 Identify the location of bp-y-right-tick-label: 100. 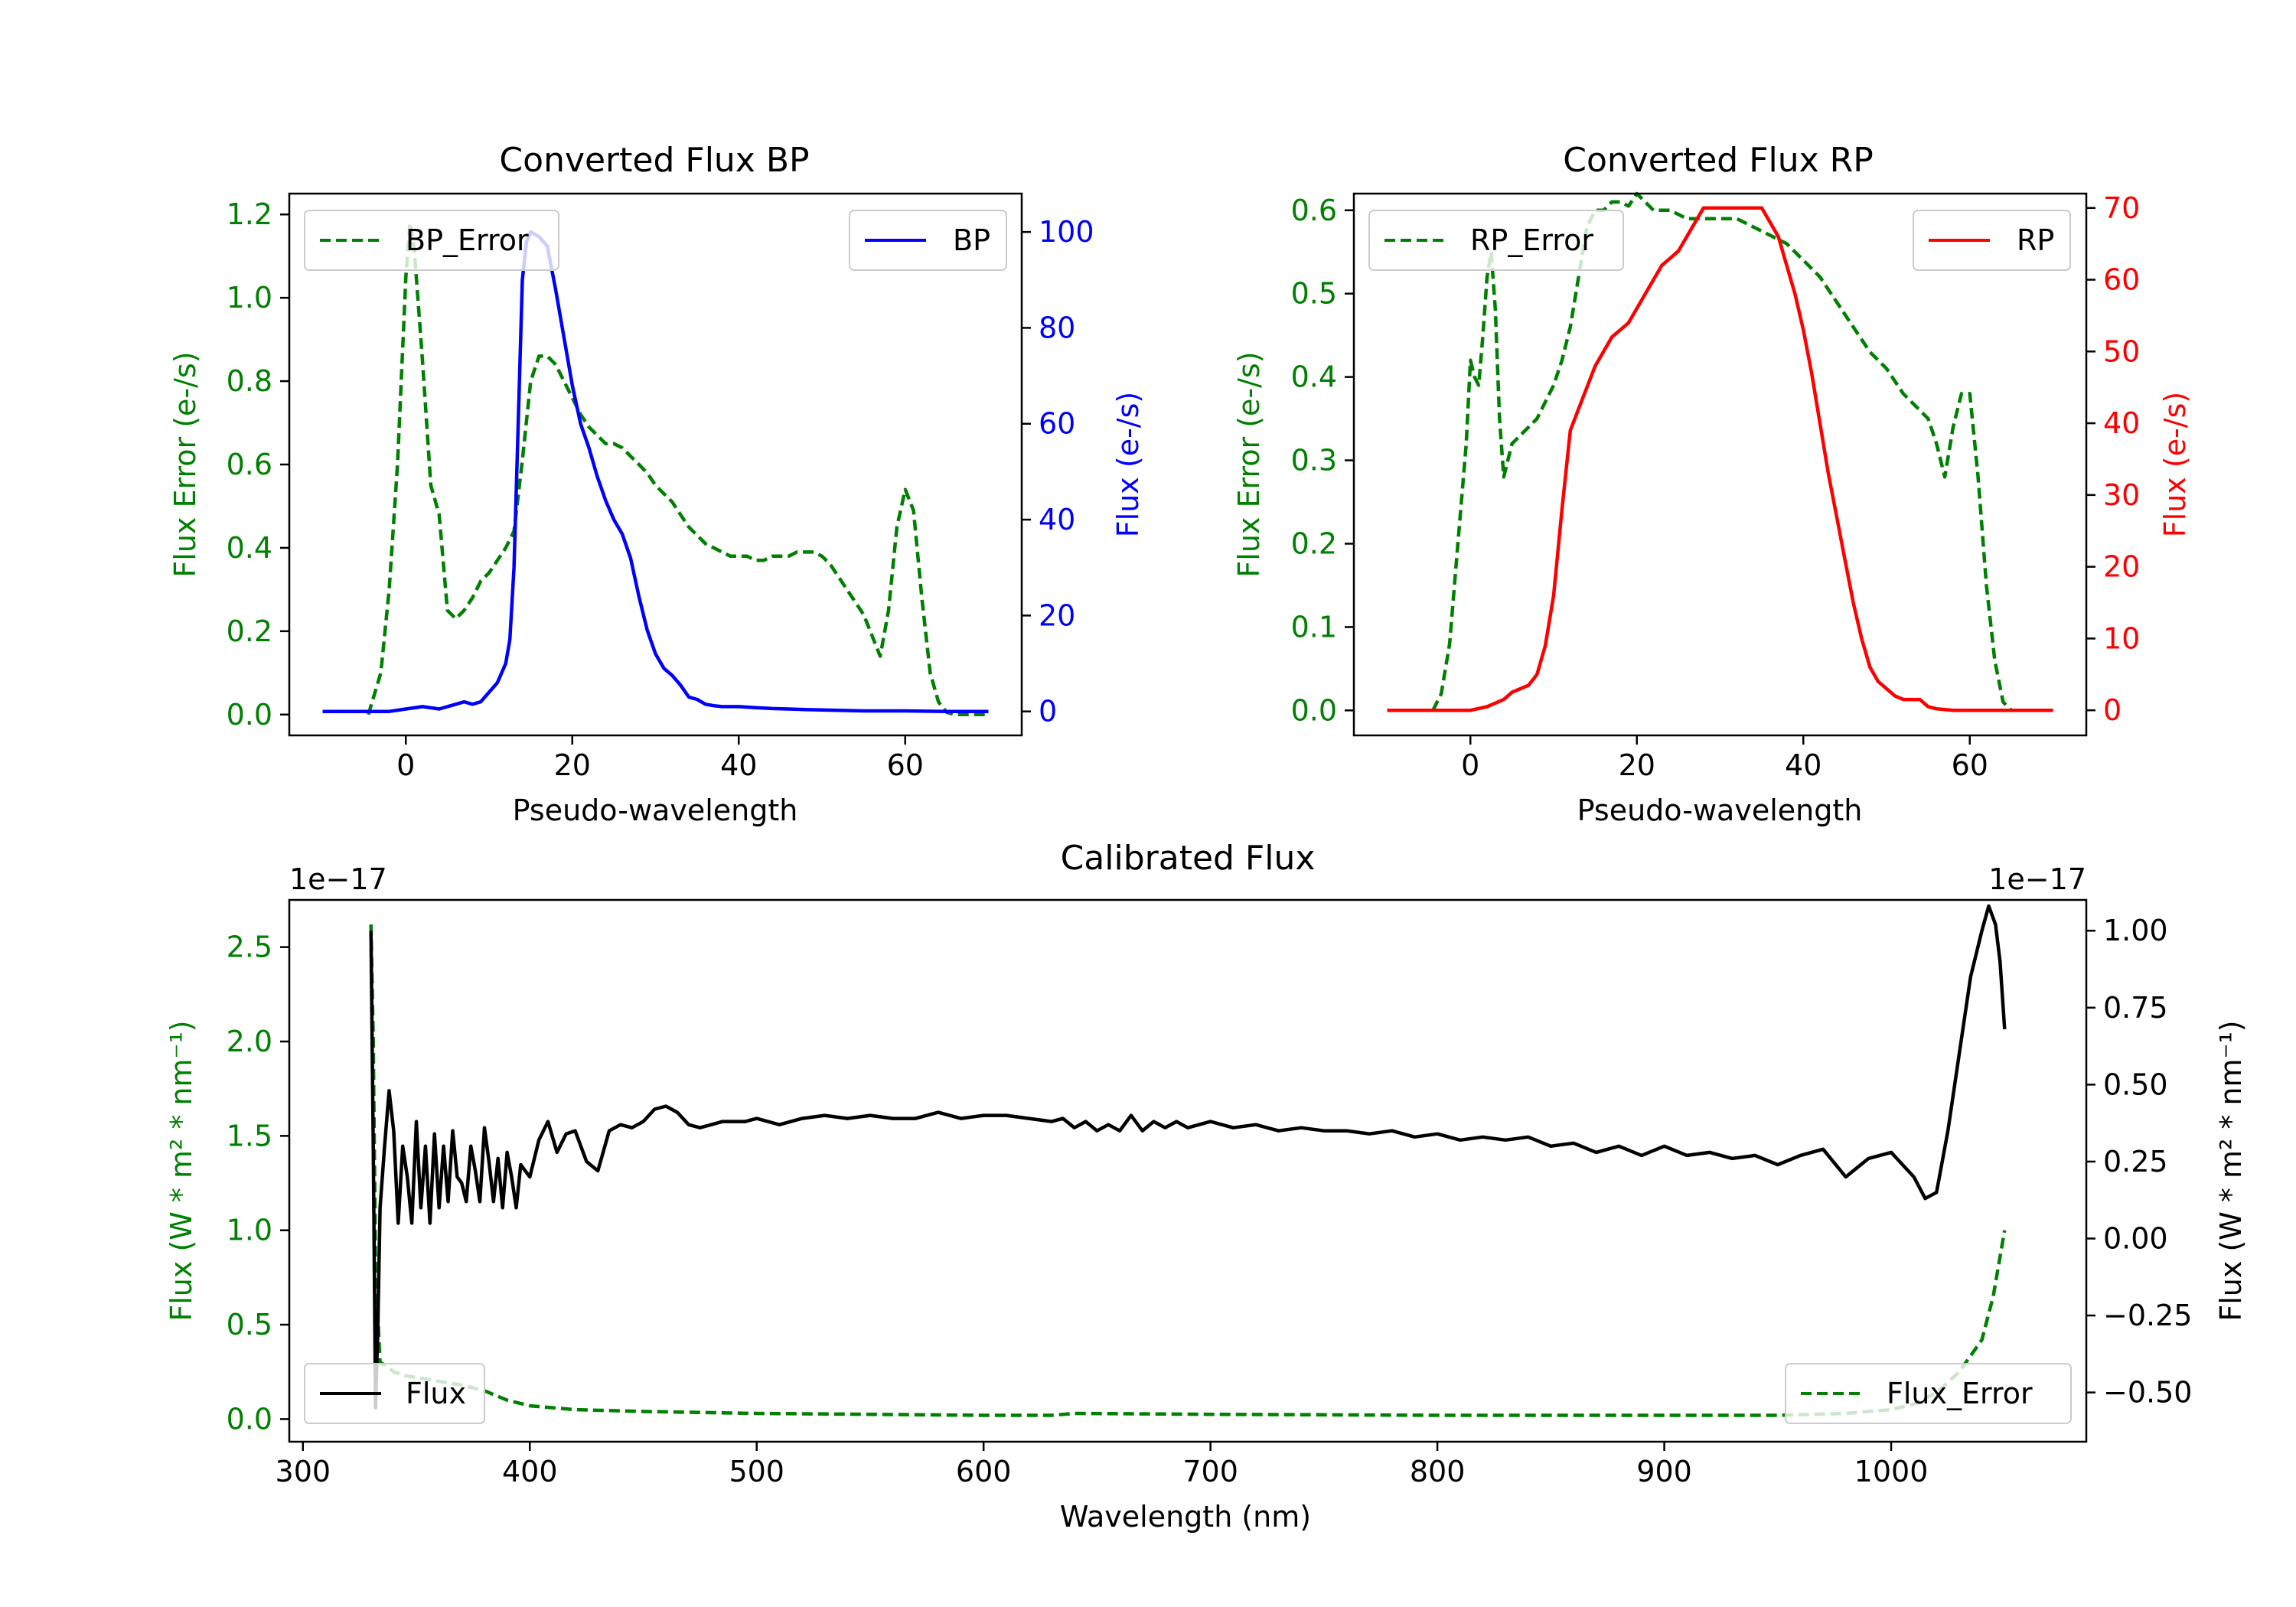
(1066, 232).